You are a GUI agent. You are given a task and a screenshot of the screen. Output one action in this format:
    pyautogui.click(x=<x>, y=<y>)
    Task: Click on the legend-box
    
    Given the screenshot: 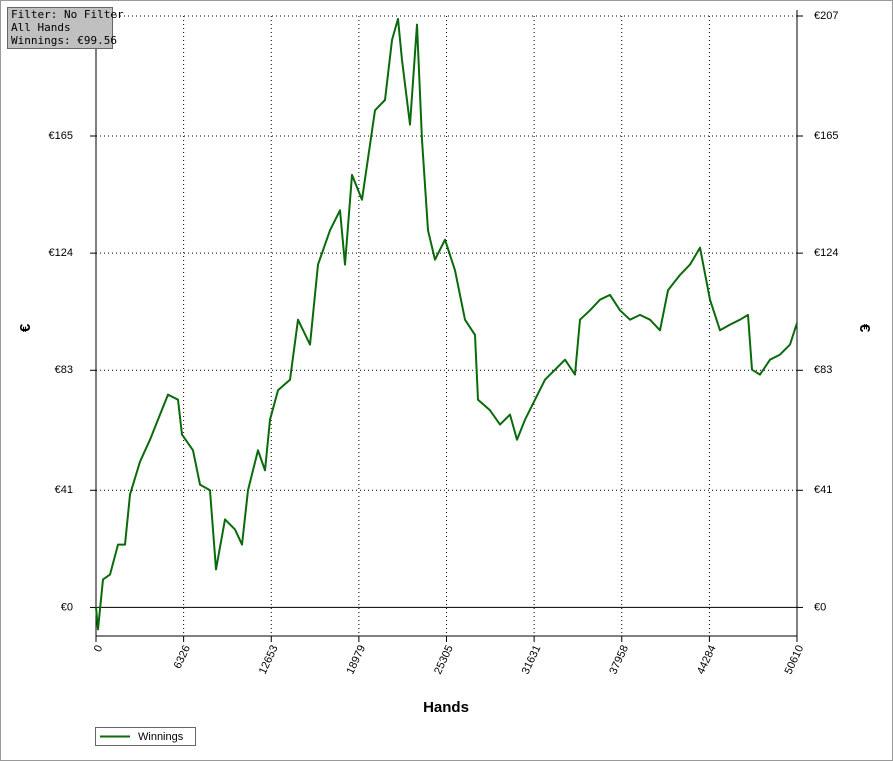 What is the action you would take?
    pyautogui.click(x=145, y=736)
    